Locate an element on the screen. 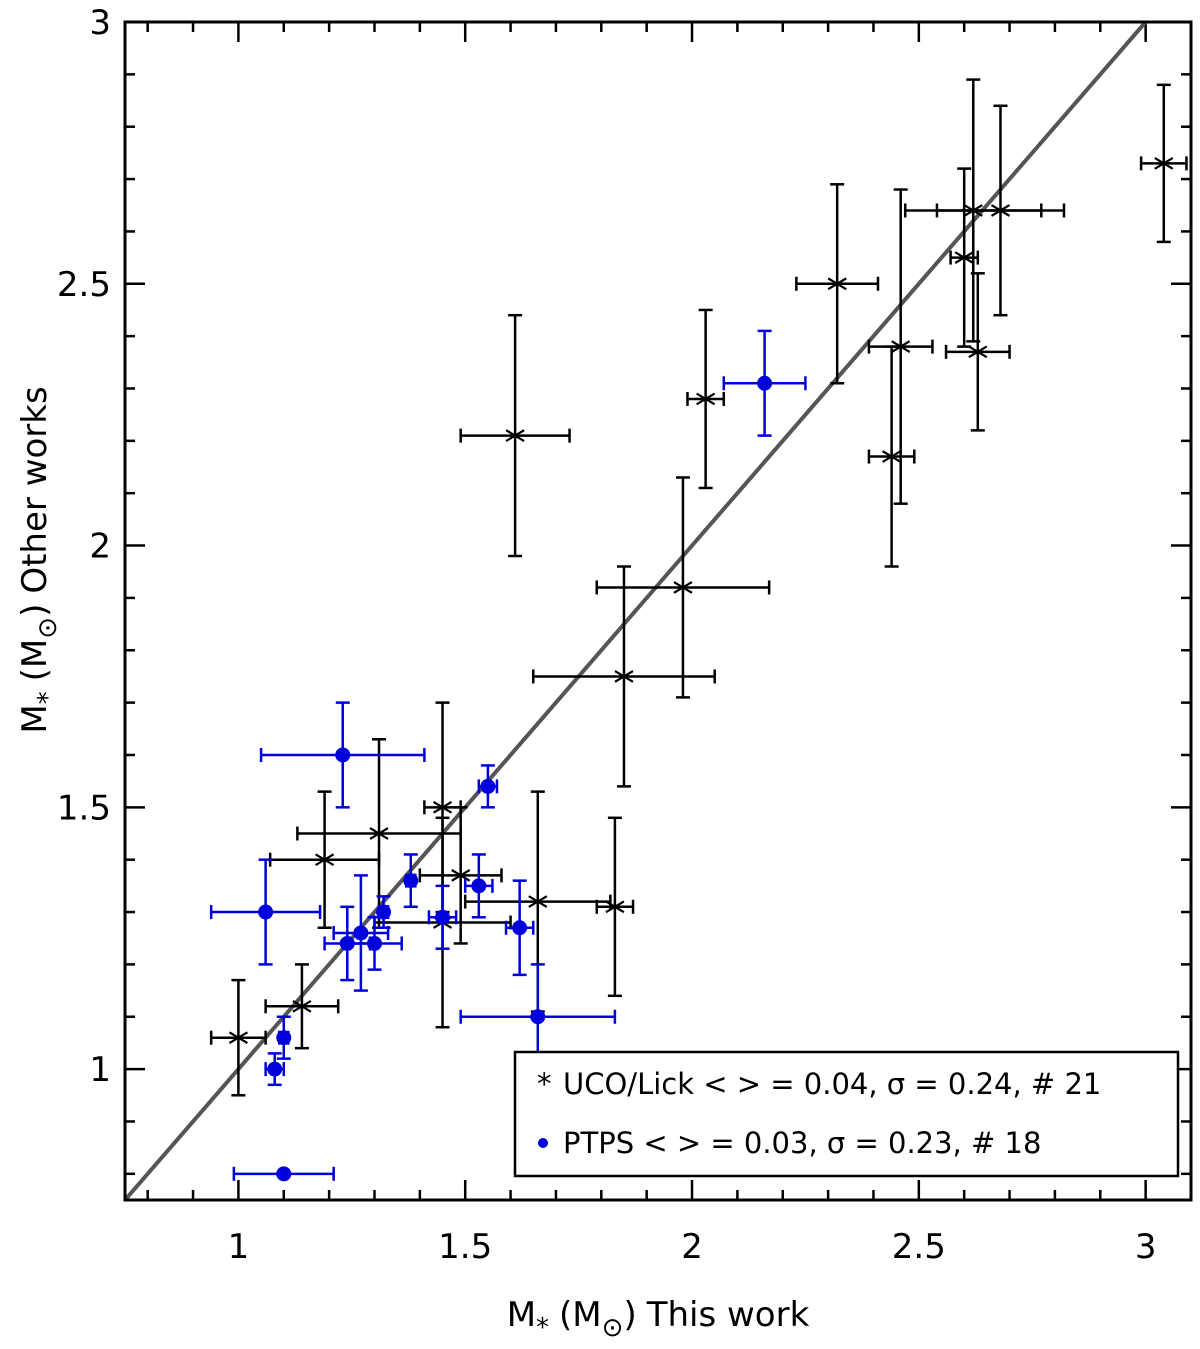 Image resolution: width=1200 pixels, height=1349 pixels. y-axis-label: M*(M⊙)Other works is located at coordinates (39, 559).